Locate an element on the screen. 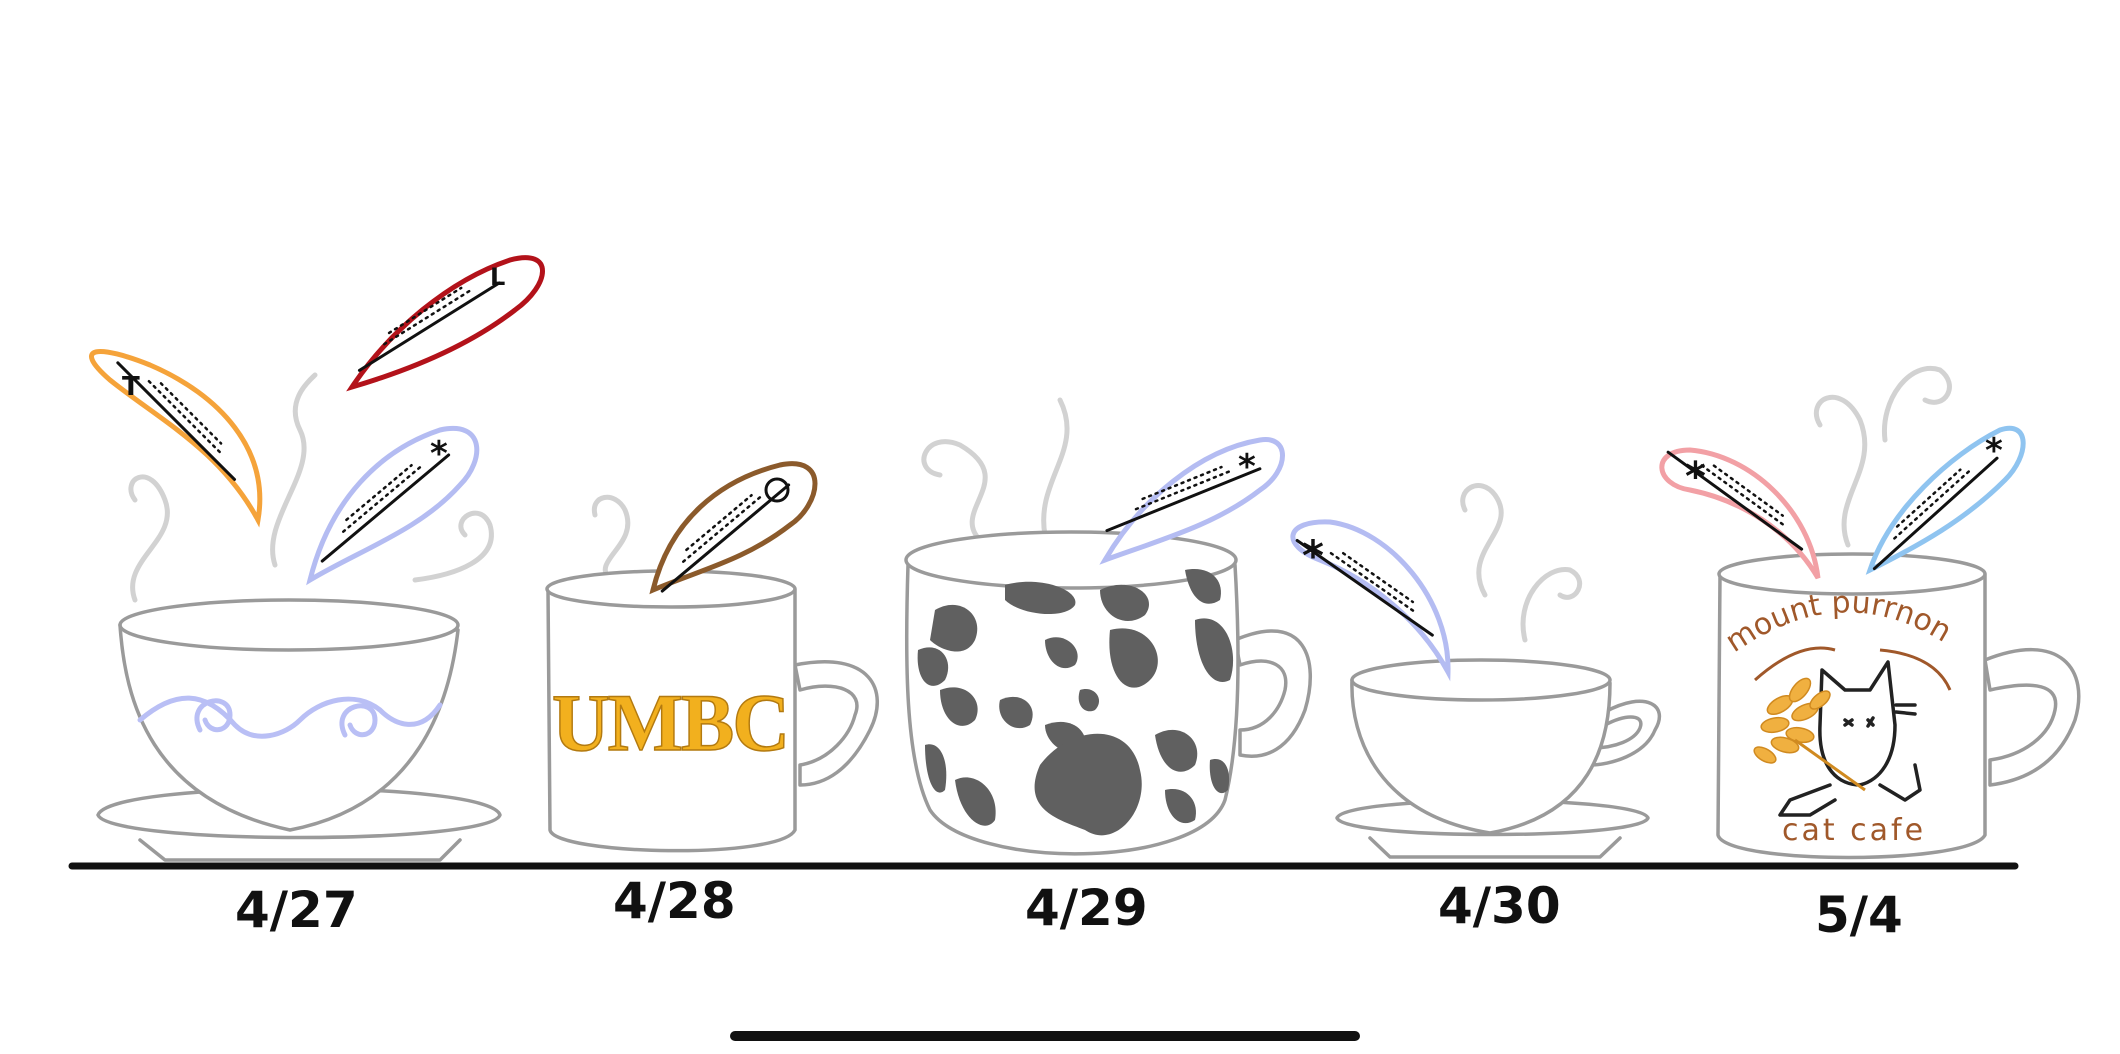 This screenshot has width=2120, height=1054. cup-4-28: UMBC is located at coordinates (712, 657).